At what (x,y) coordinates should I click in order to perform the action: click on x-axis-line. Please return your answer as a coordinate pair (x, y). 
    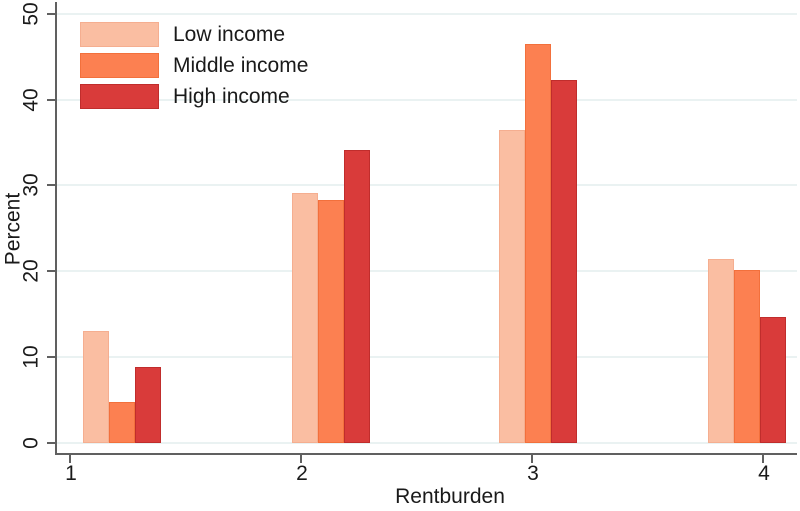
    Looking at the image, I should click on (426, 454).